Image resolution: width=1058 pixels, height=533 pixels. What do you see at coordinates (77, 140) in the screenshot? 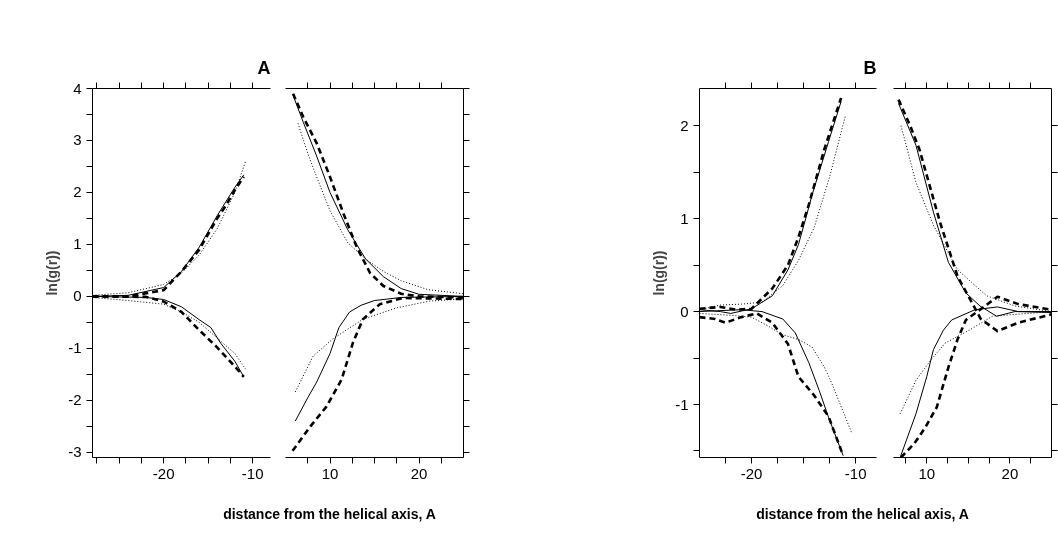
I see `y-tick-label: 3` at bounding box center [77, 140].